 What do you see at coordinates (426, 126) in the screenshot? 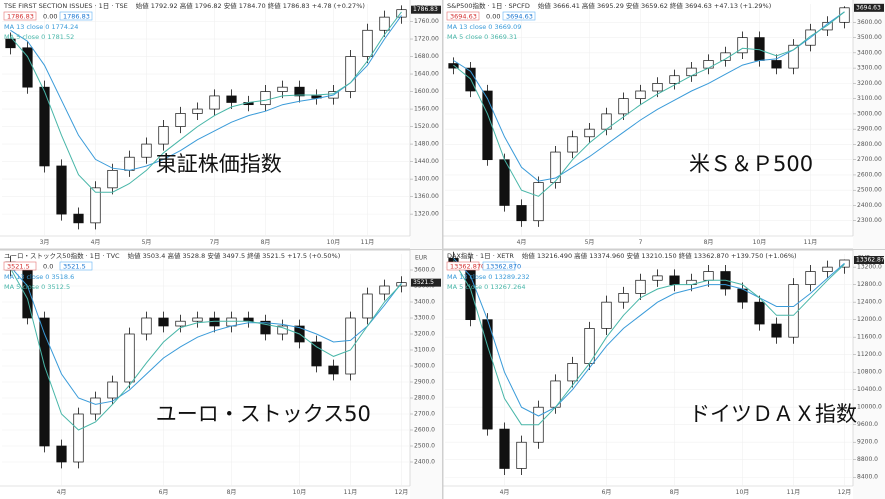
I see `y-tick-label: 1520.00` at bounding box center [426, 126].